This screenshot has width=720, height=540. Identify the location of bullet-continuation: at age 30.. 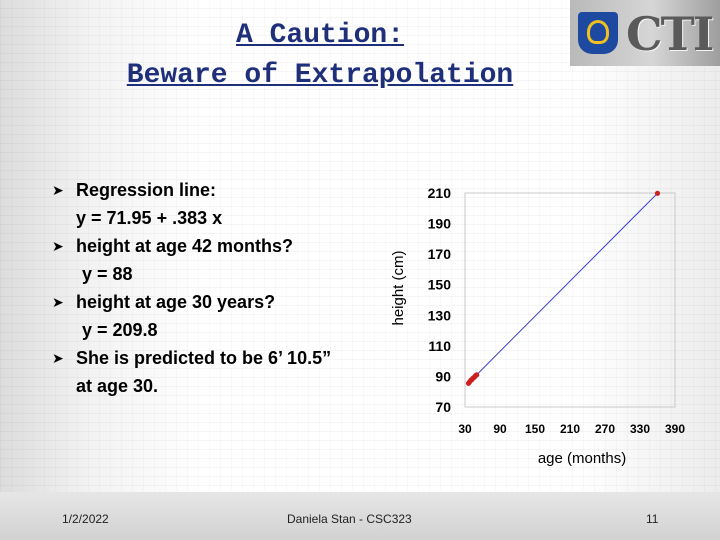
(117, 386).